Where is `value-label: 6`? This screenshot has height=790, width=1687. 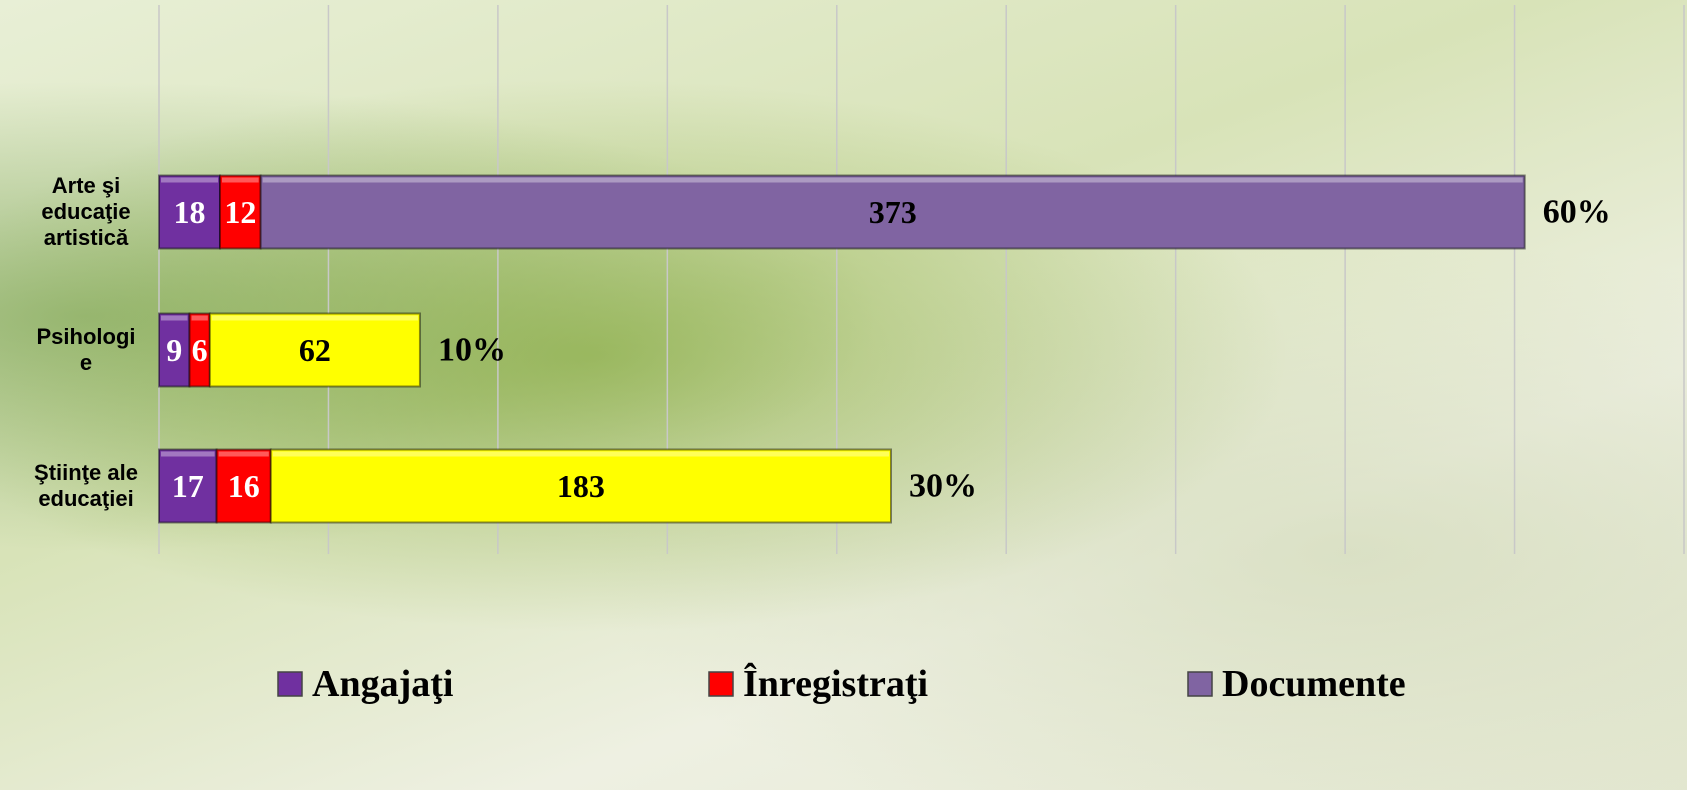 value-label: 6 is located at coordinates (200, 350).